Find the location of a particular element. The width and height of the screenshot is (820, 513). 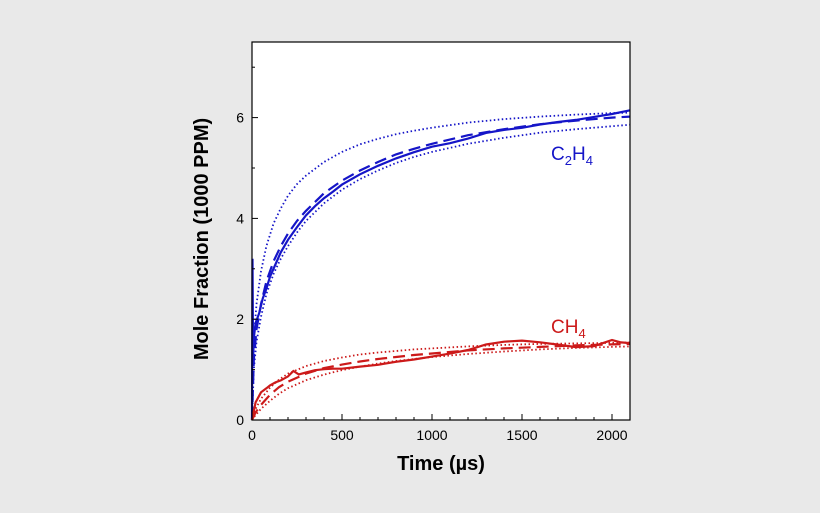

series-label-1: CH4 is located at coordinates (568, 329).